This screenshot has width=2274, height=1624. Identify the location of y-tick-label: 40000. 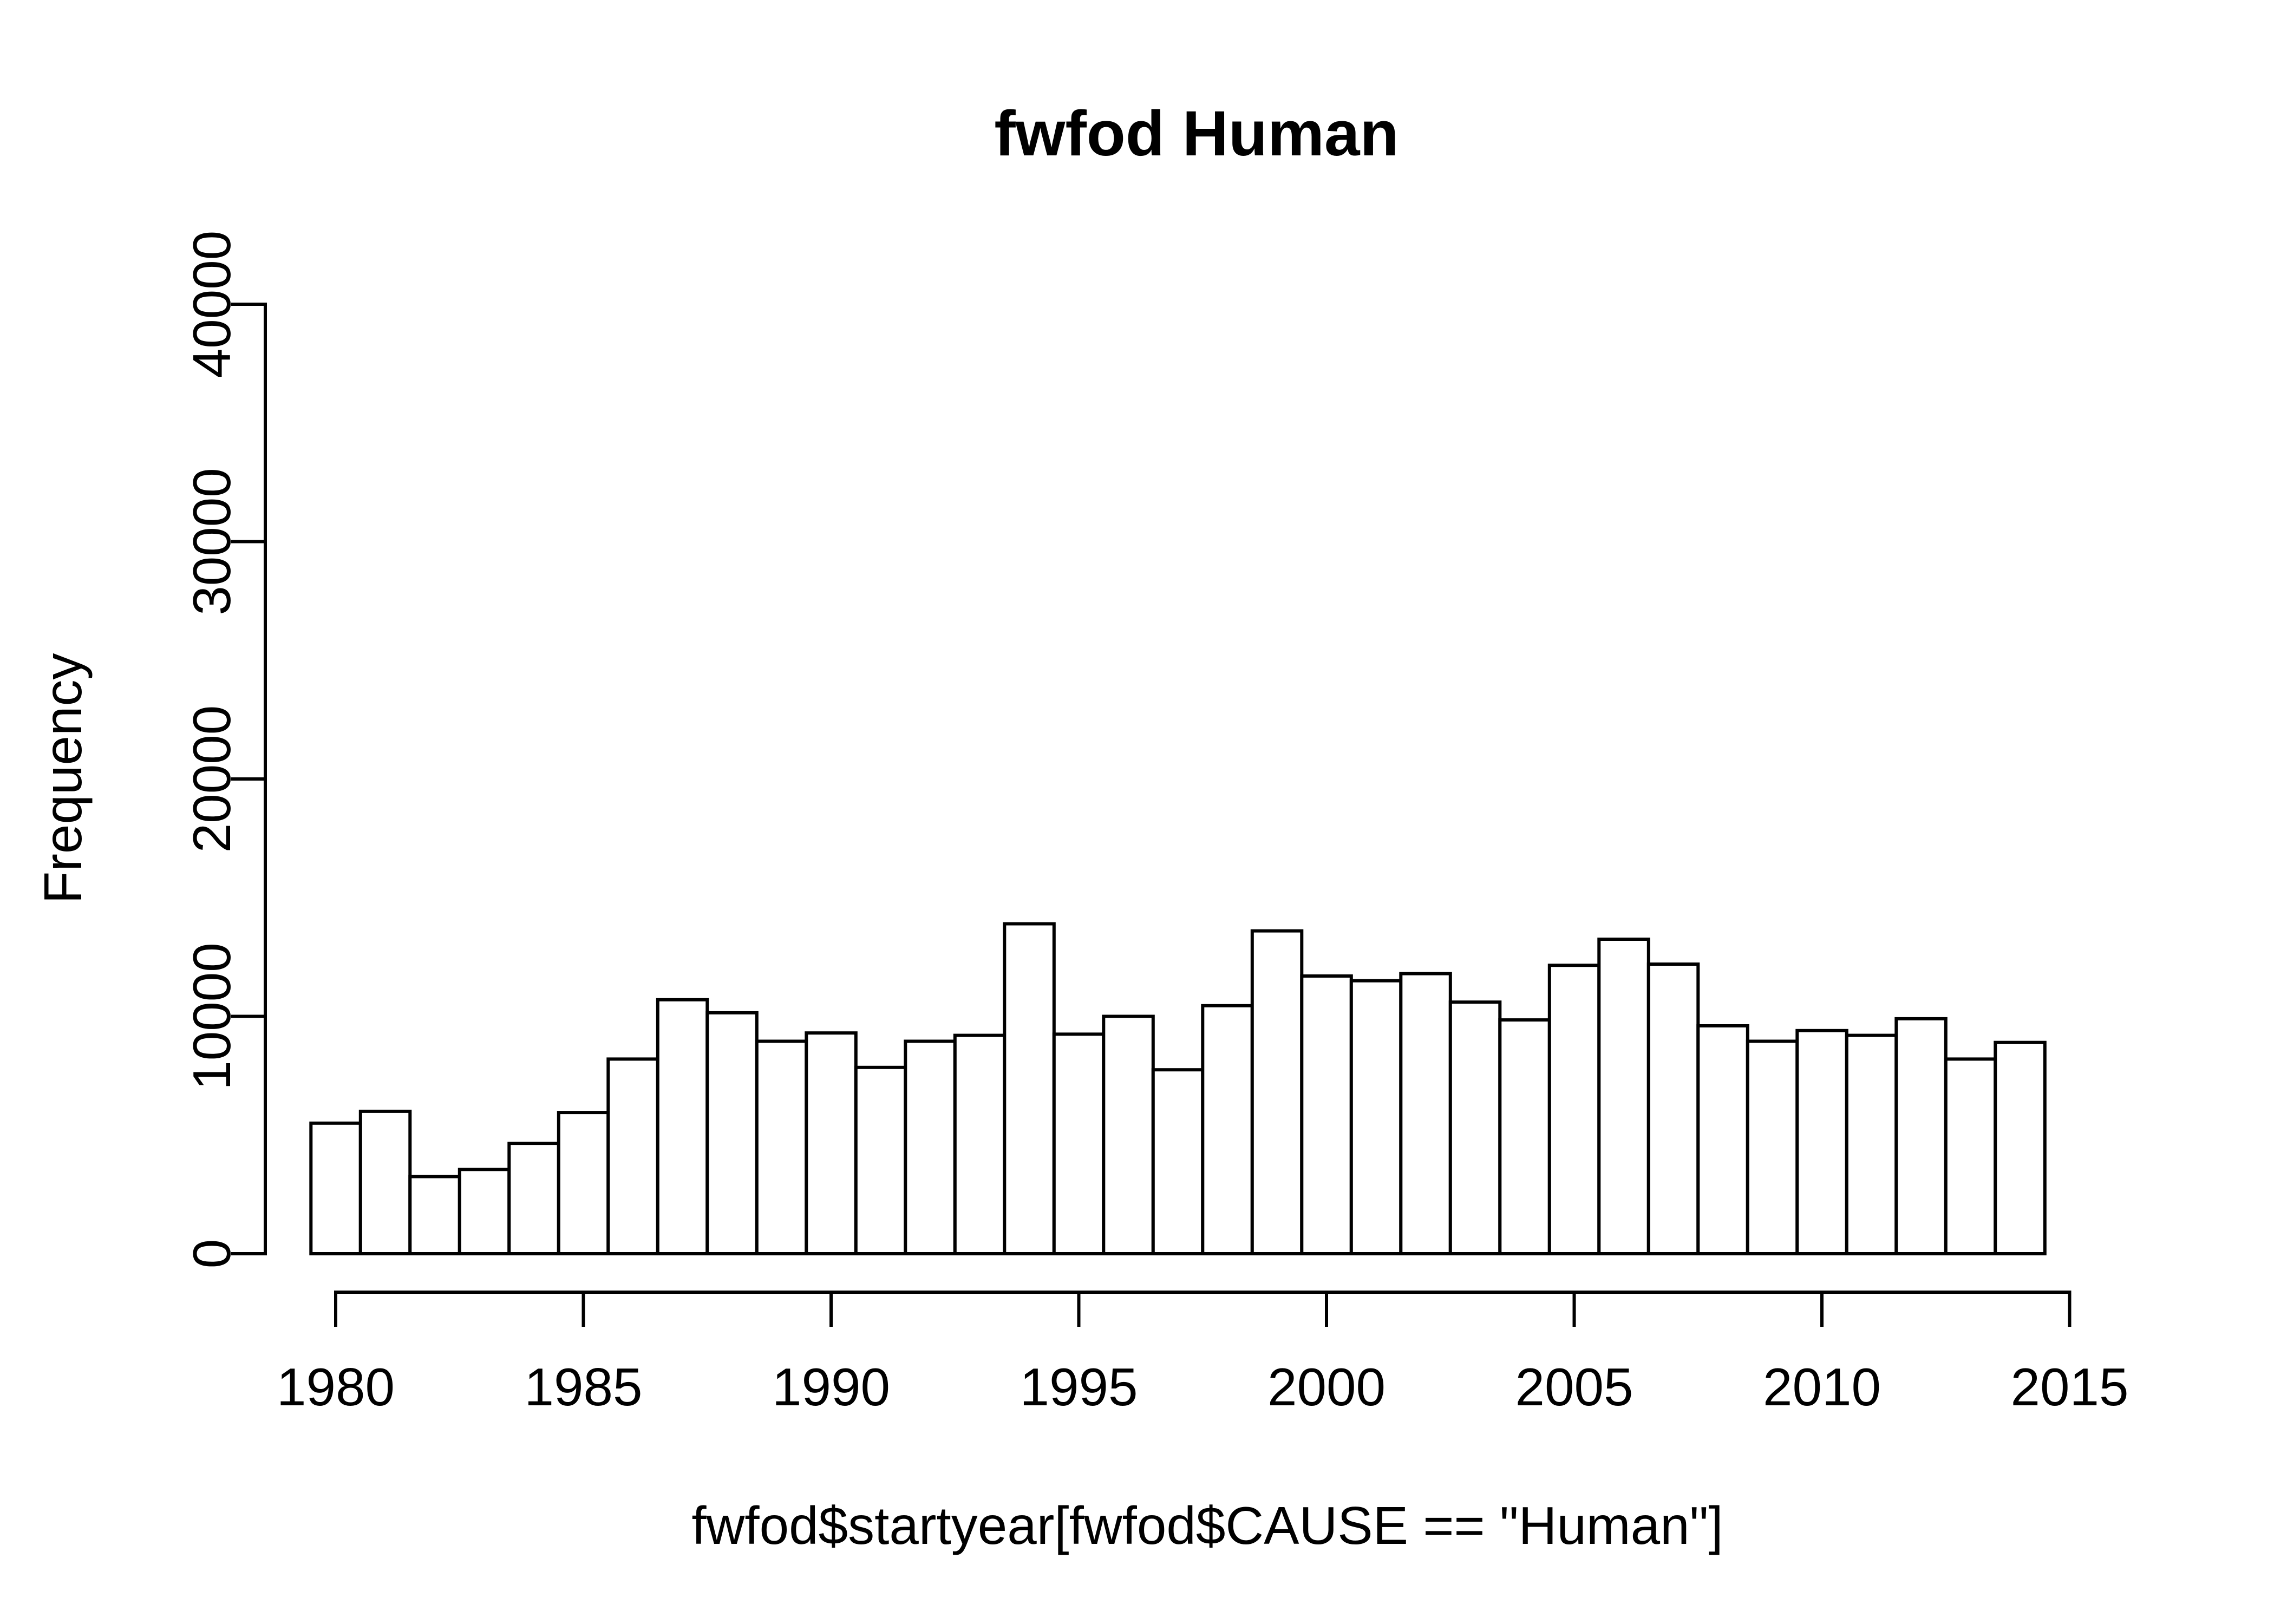
(212, 304).